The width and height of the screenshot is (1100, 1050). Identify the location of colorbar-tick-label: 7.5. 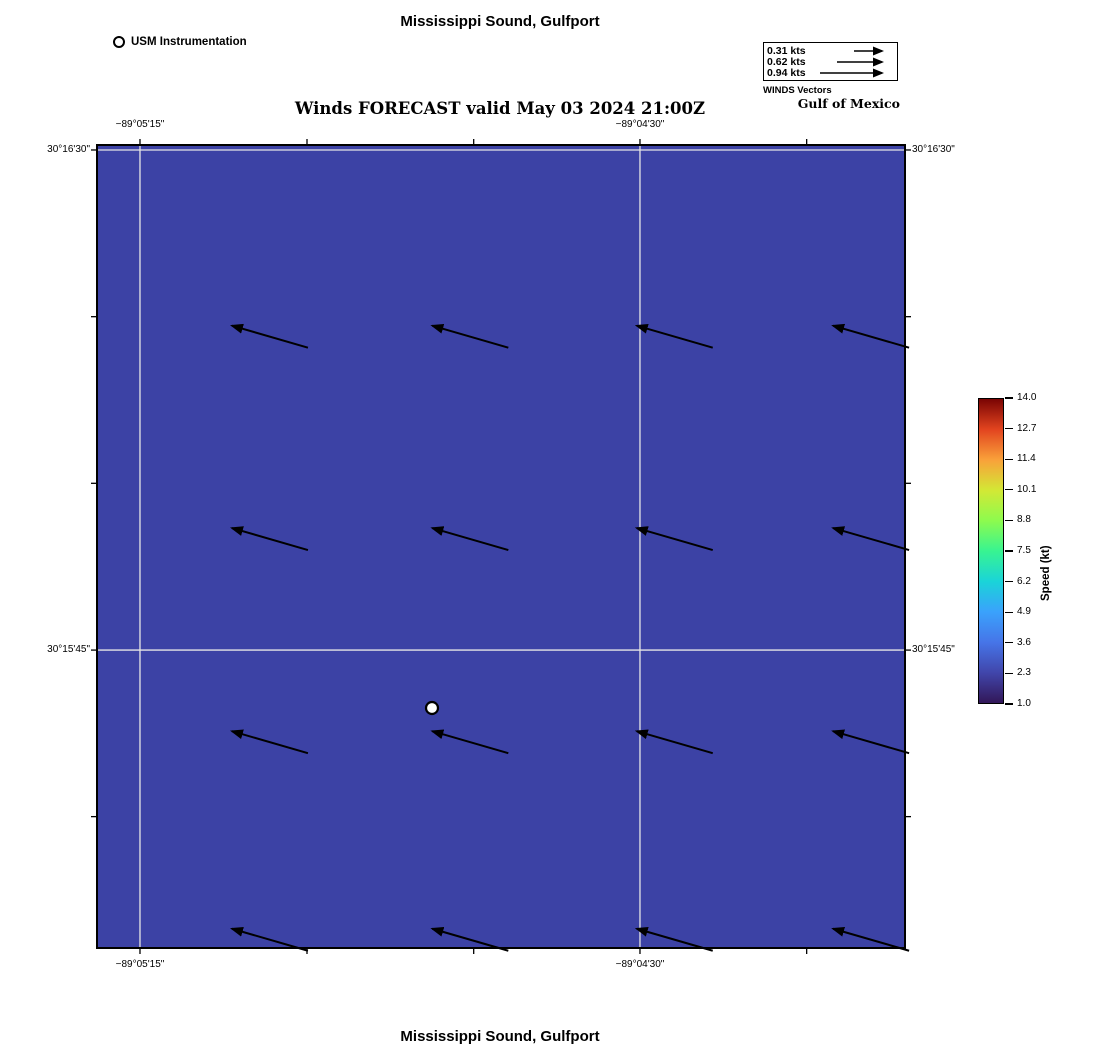
(1024, 550).